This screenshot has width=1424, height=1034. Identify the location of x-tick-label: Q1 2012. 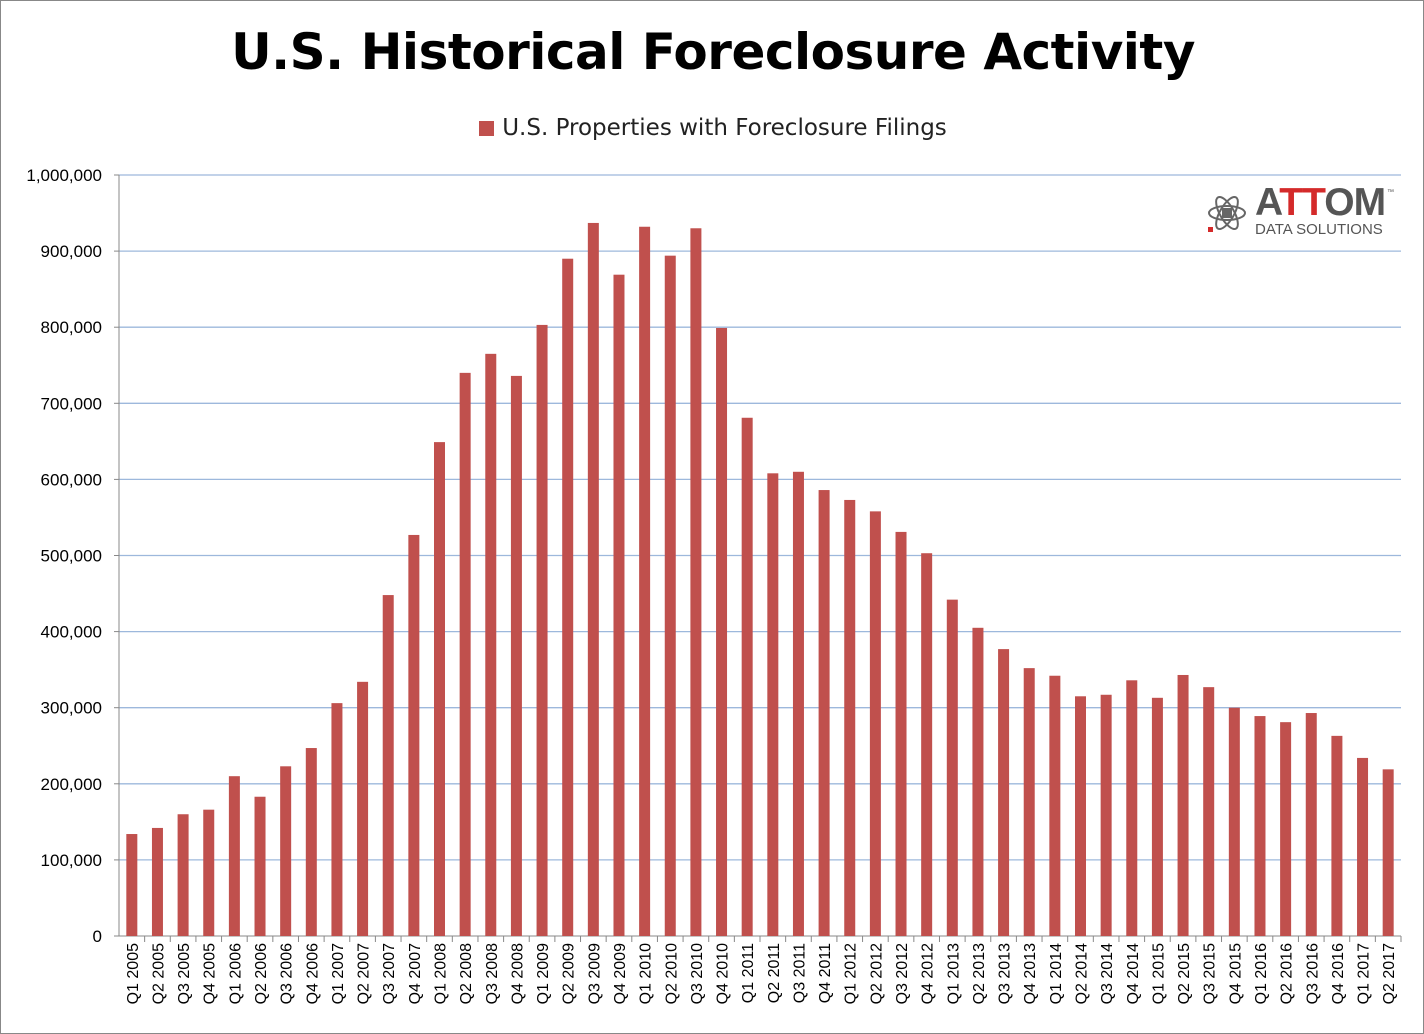
(851, 973).